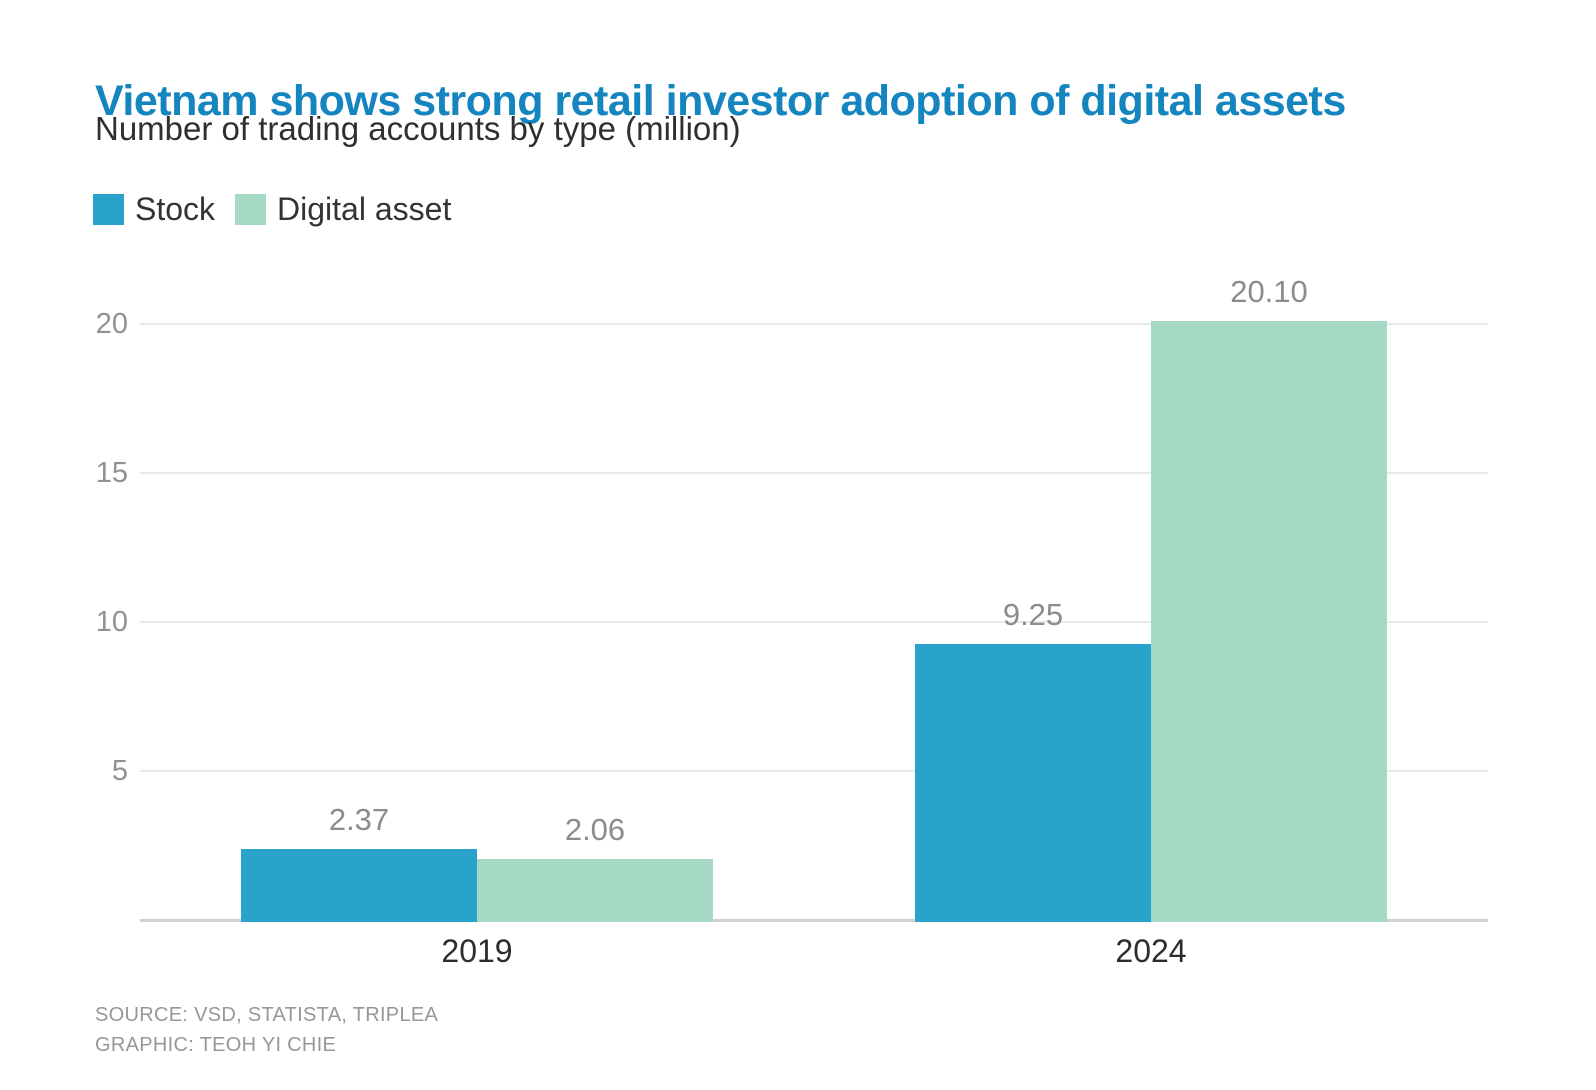 Image resolution: width=1596 pixels, height=1090 pixels. What do you see at coordinates (359, 885) in the screenshot?
I see `bar-stock-2019` at bounding box center [359, 885].